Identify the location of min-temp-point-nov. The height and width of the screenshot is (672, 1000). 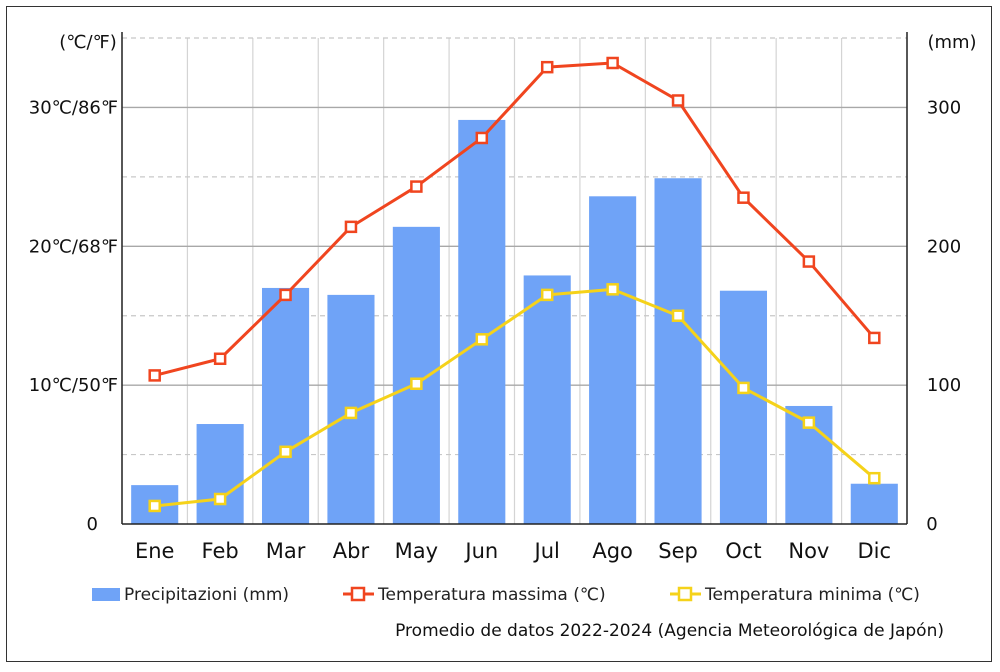
(809, 422).